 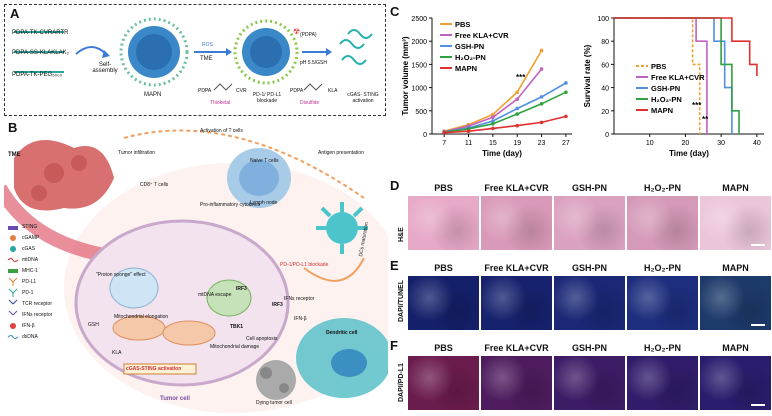 What do you see at coordinates (605, 89) in the screenshot?
I see `y-tick-label: 40` at bounding box center [605, 89].